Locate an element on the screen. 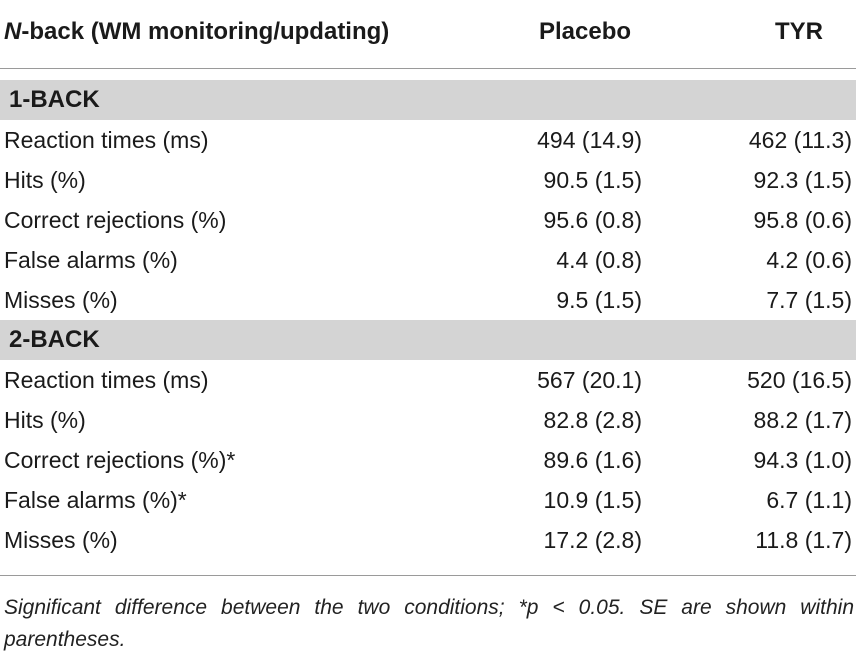  section-1-back: 1-BACK is located at coordinates (428, 100).